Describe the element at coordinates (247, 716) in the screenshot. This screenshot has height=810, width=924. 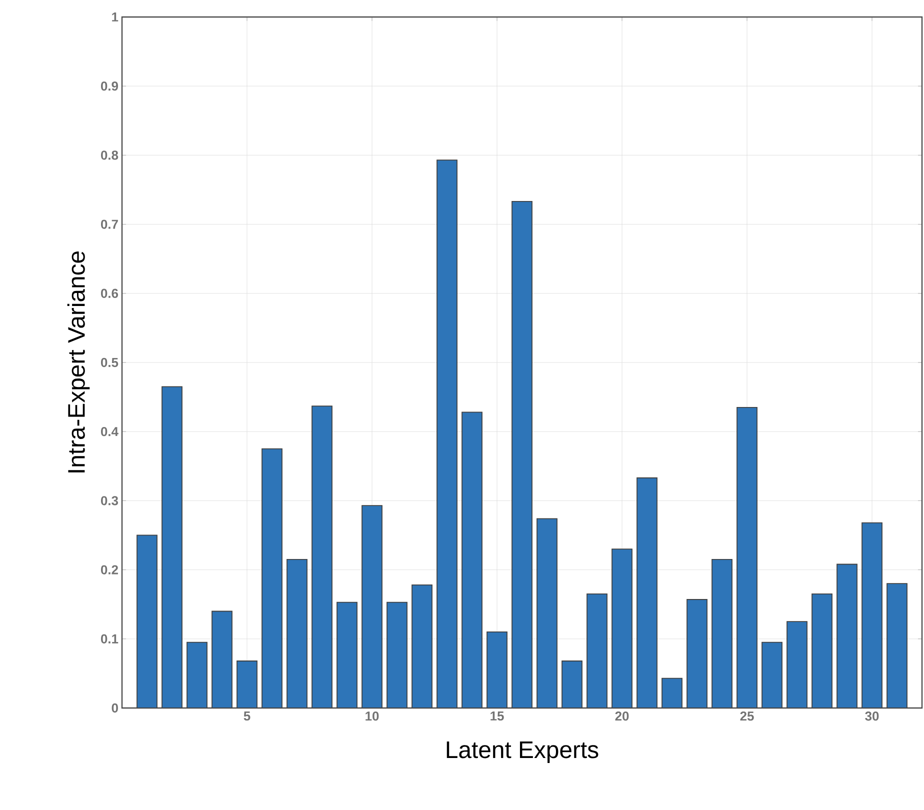
I see `x-tick-label: 5` at that location.